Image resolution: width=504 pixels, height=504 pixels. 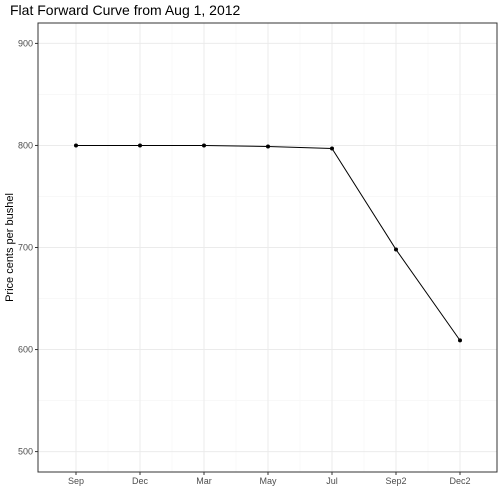 I want to click on y-axis: 500 600 700 800 900, so click(x=28, y=247).